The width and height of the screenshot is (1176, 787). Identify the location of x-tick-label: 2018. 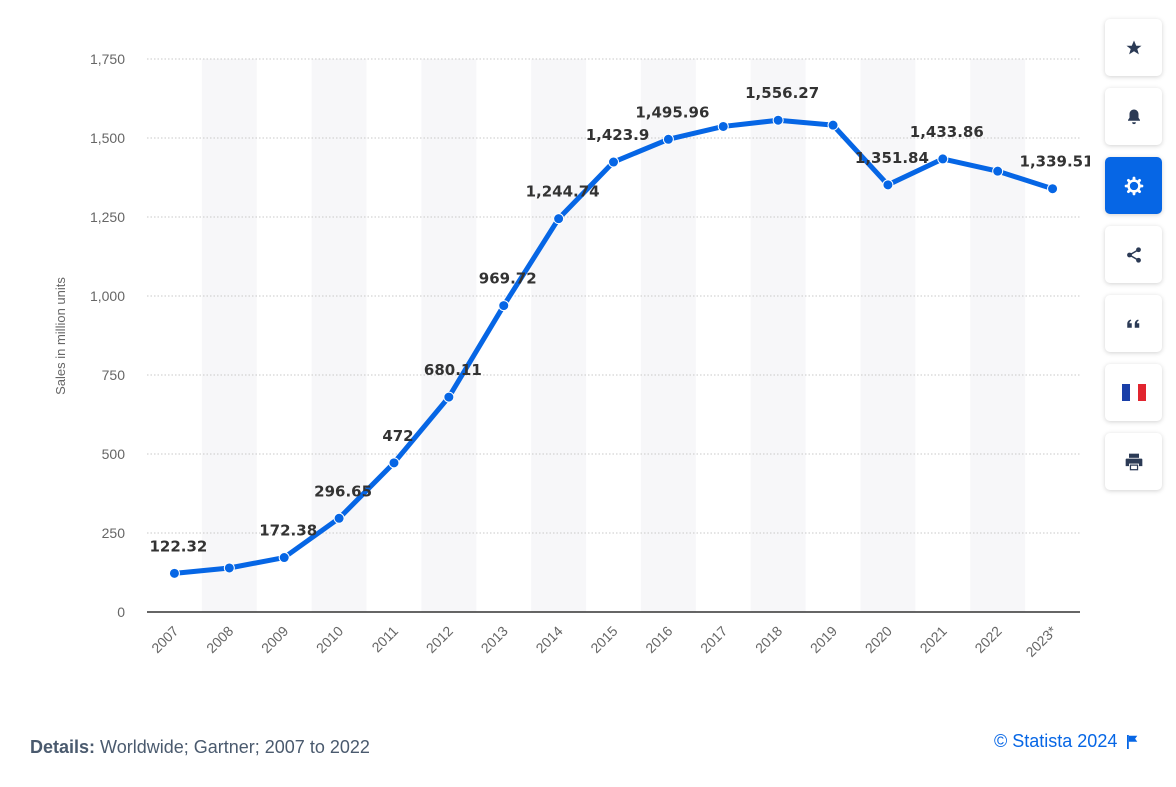
(768, 639).